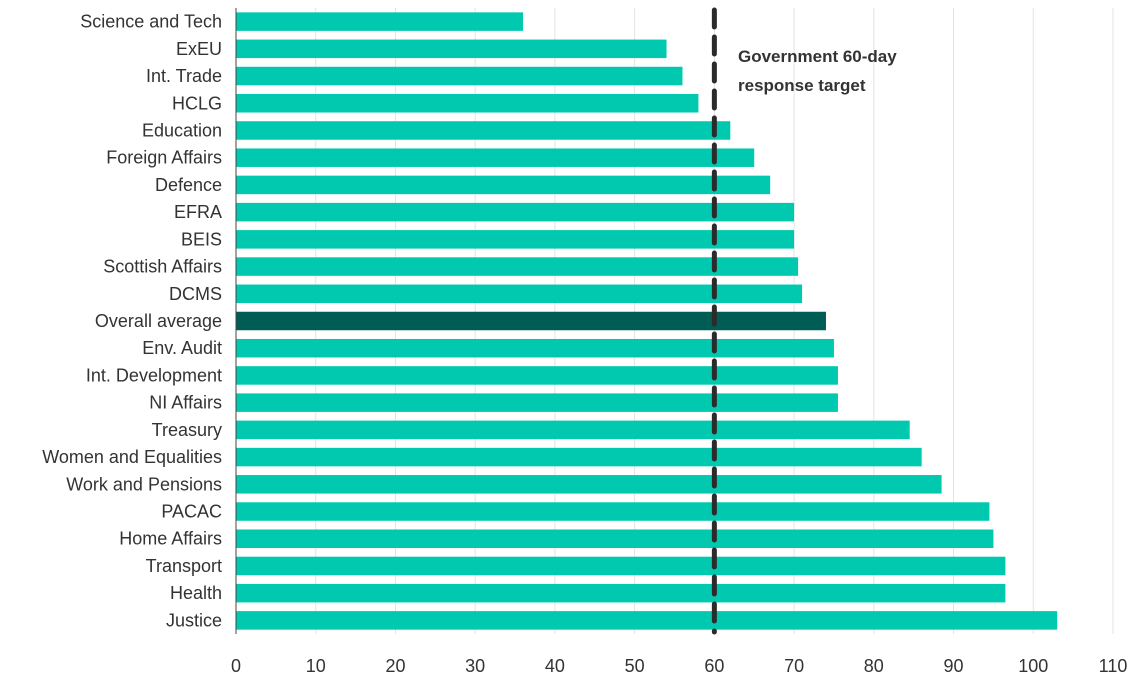  I want to click on x-tick-label: 60, so click(714, 665).